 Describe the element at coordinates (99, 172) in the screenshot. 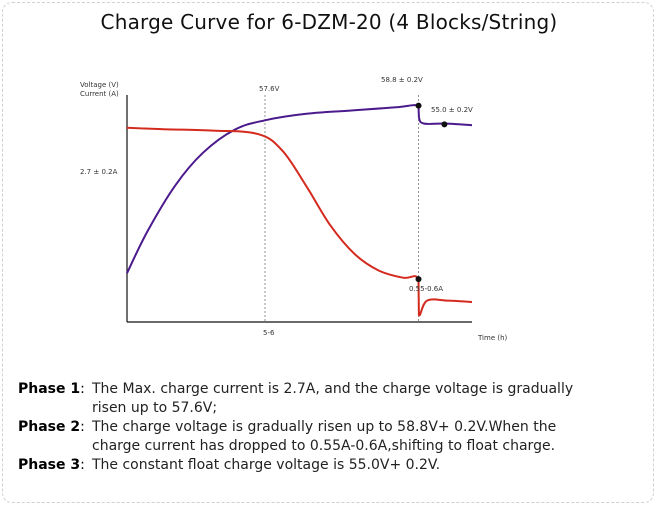

I see `annotation-current-start: 2.7 ± 0.2A` at that location.